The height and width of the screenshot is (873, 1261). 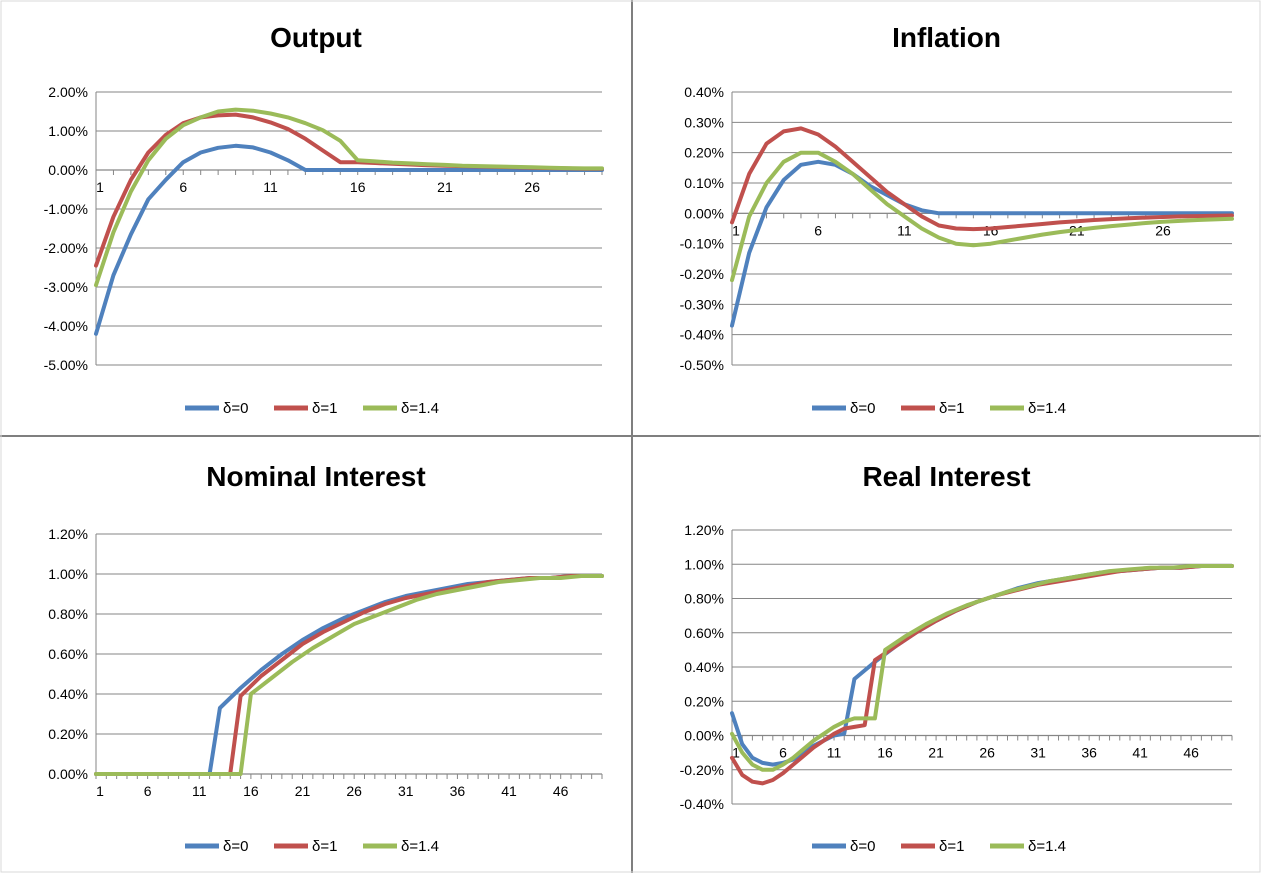 What do you see at coordinates (704, 122) in the screenshot?
I see `y-tick-label: 0.30%` at bounding box center [704, 122].